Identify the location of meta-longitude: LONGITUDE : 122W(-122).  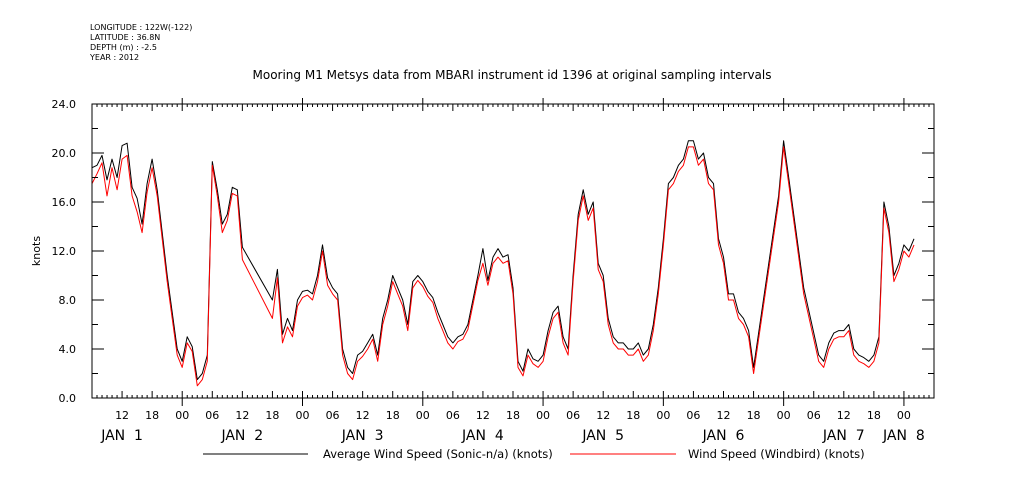
(141, 27).